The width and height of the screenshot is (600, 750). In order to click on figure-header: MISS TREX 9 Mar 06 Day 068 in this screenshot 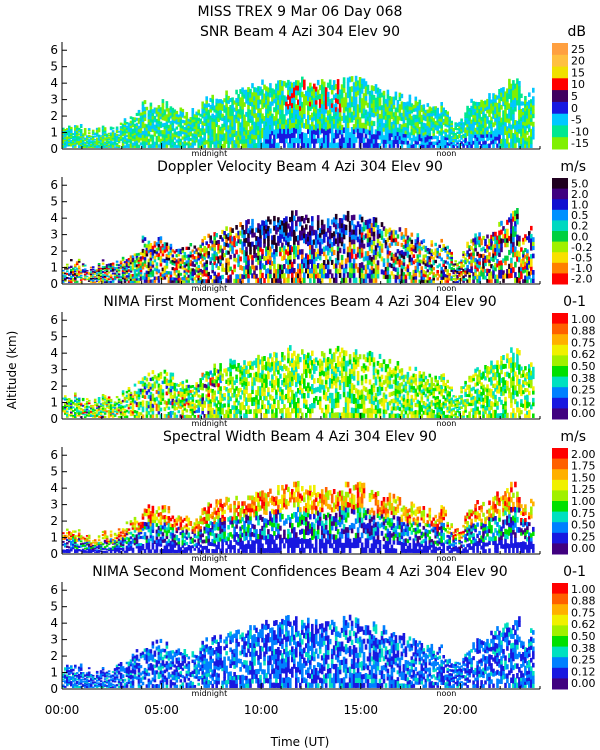, I will do `click(300, 12)`.